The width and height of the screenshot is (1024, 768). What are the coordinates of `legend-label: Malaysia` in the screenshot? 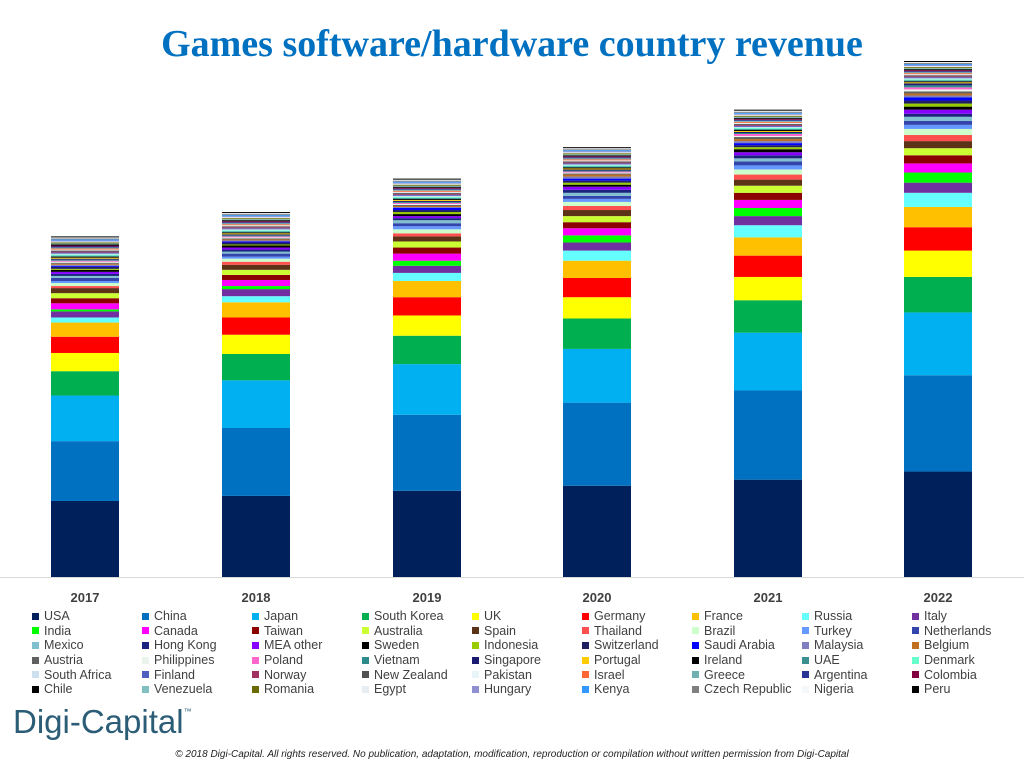 It's located at (839, 645).